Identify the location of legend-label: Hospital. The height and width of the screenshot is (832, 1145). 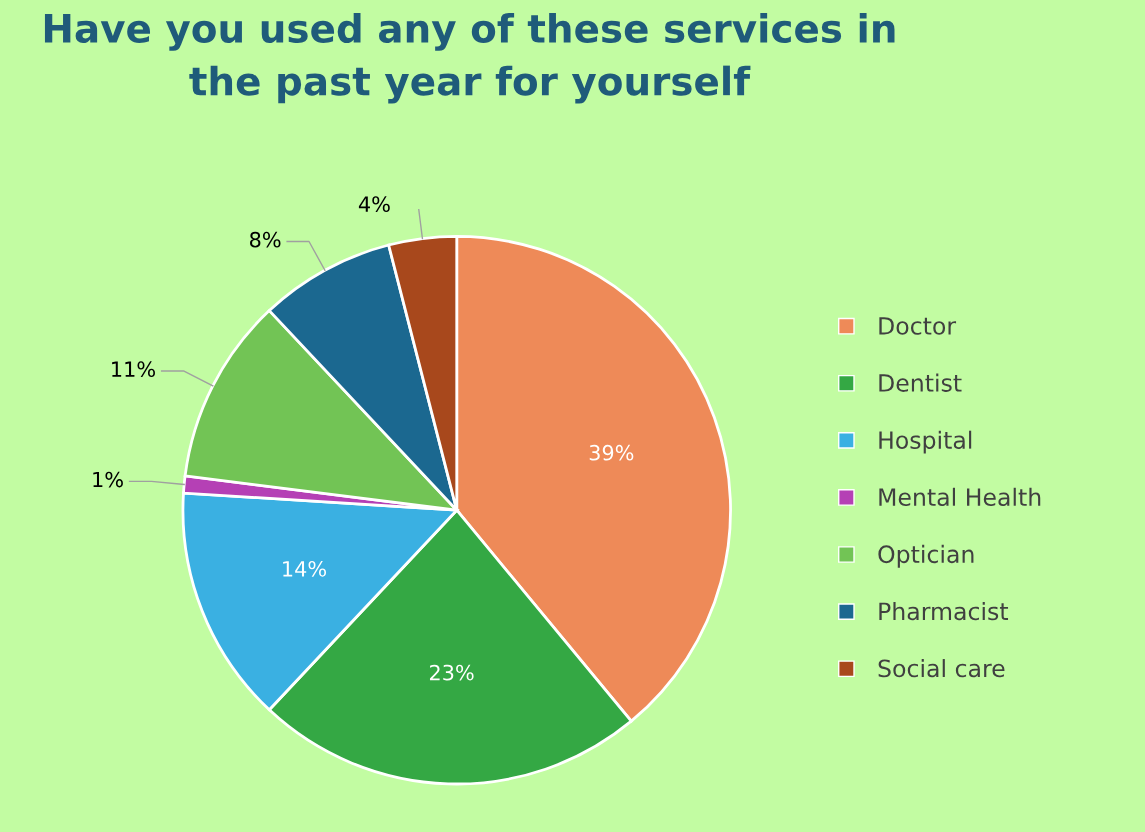
(925, 442).